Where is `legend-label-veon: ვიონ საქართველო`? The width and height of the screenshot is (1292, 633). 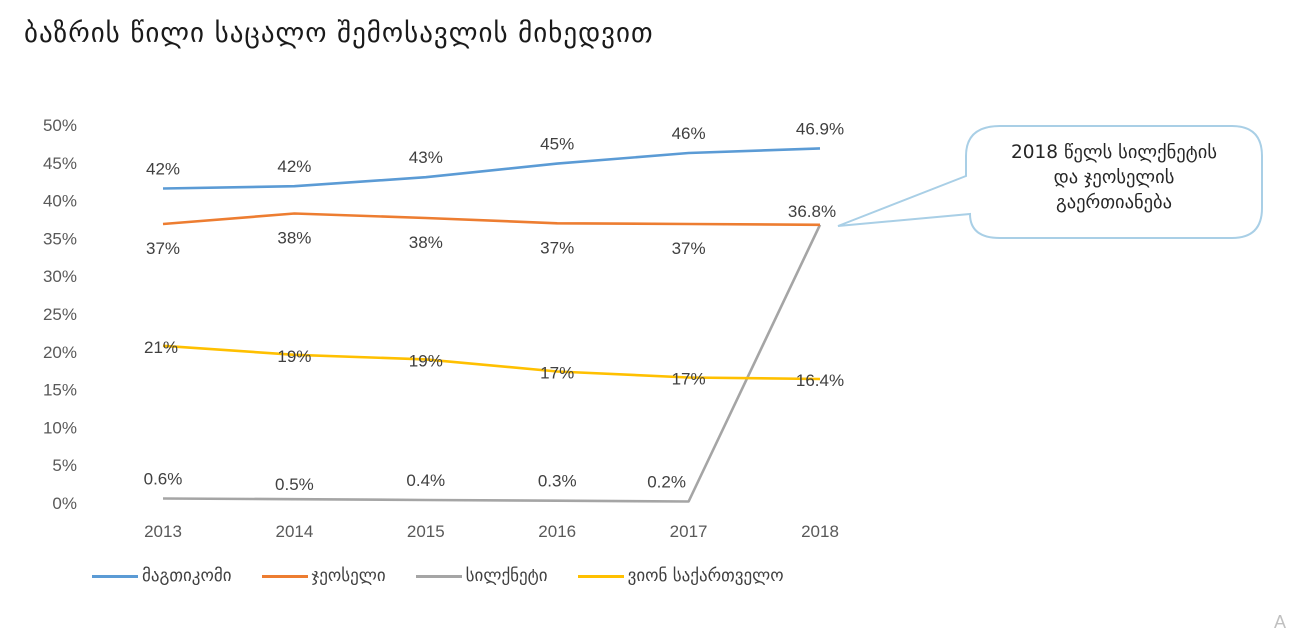
legend-label-veon: ვიონ საქართველო is located at coordinates (705, 576).